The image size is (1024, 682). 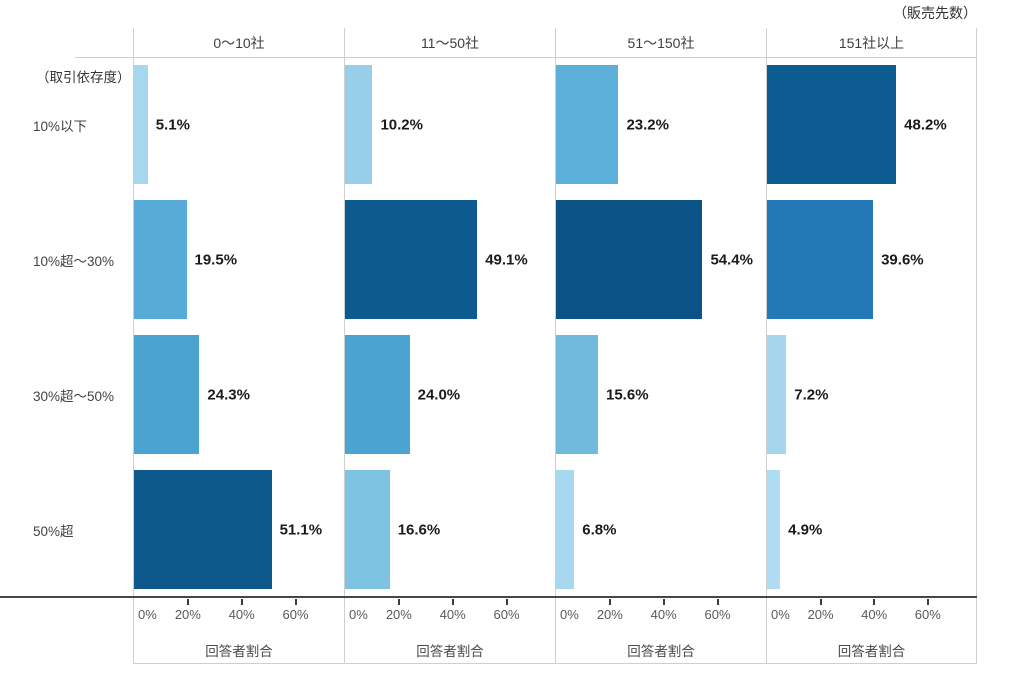 I want to click on bar-band: 39.6%, so click(x=871, y=259).